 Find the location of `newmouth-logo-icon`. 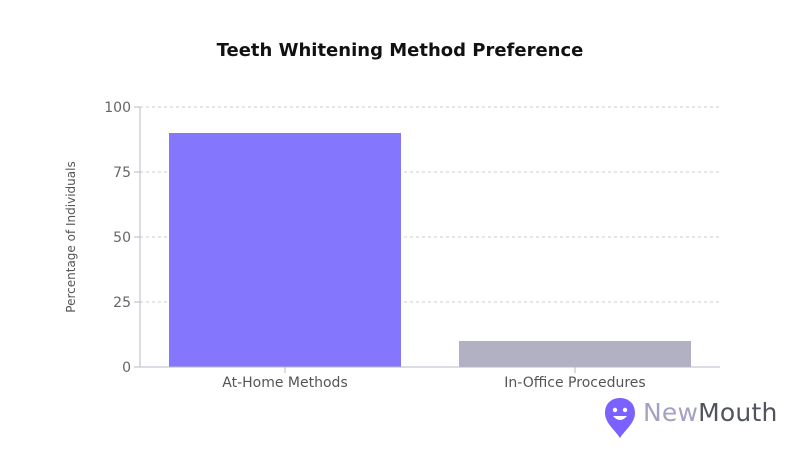

newmouth-logo-icon is located at coordinates (620, 418).